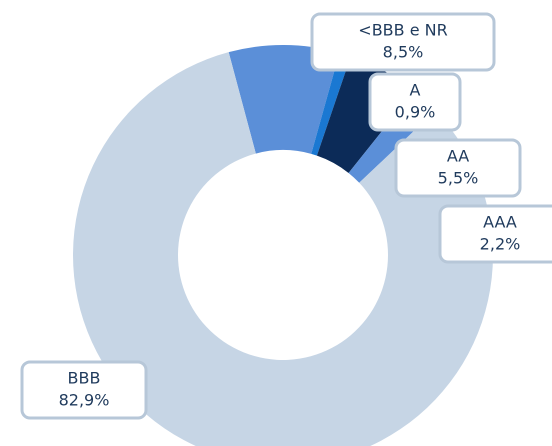 This screenshot has height=446, width=552. What do you see at coordinates (458, 156) in the screenshot?
I see `slice-label: AA` at bounding box center [458, 156].